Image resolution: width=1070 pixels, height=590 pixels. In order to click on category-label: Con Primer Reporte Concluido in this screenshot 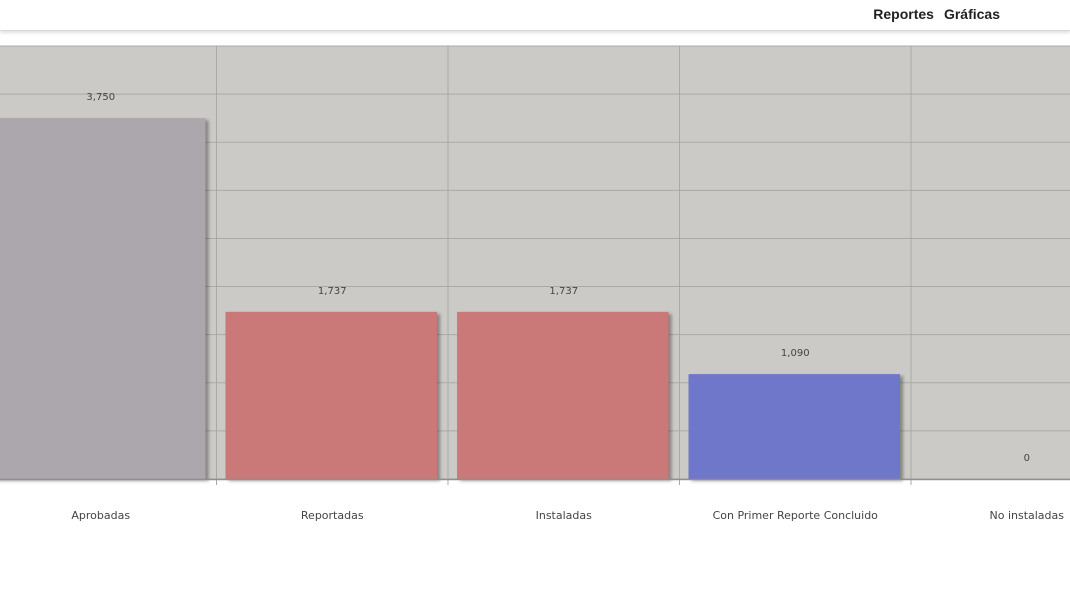, I will do `click(796, 515)`.